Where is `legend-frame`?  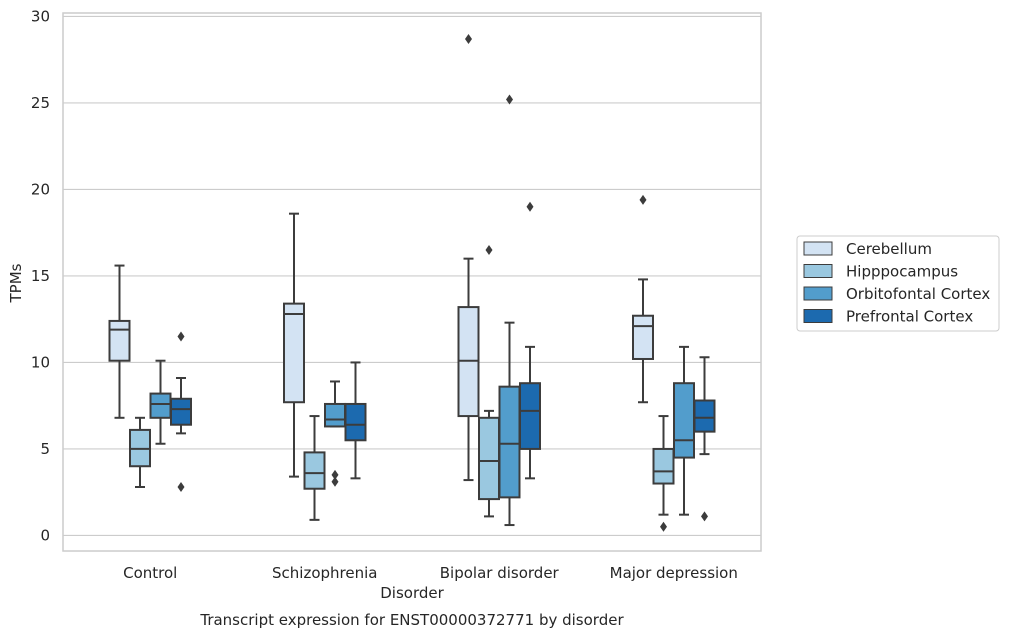
legend-frame is located at coordinates (898, 283).